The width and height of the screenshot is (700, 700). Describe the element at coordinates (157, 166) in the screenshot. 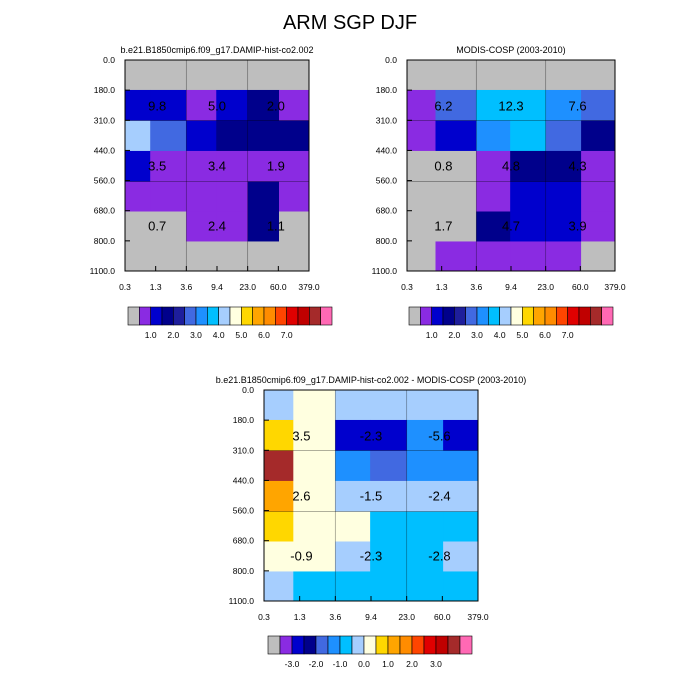

I see `cell-value-label: 3.5` at that location.